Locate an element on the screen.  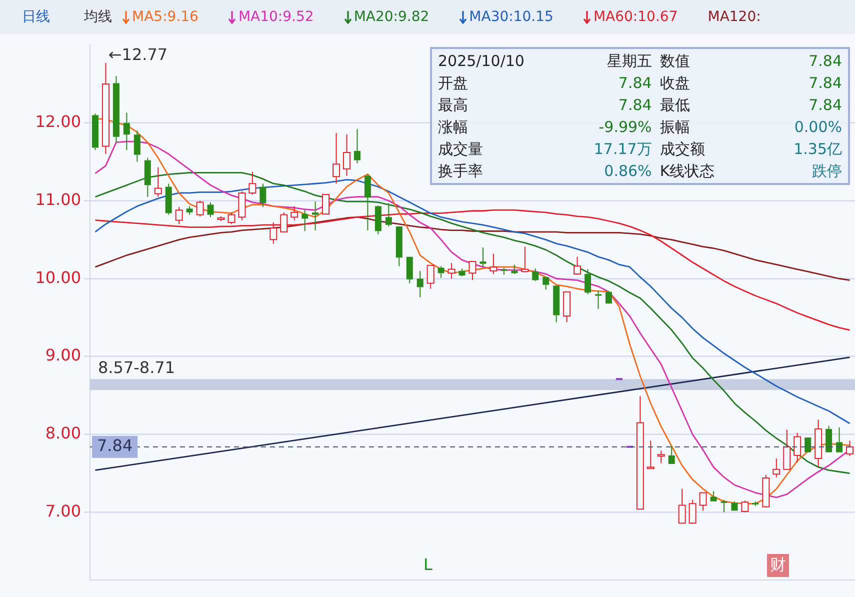
annotation: 收盘 is located at coordinates (675, 83).